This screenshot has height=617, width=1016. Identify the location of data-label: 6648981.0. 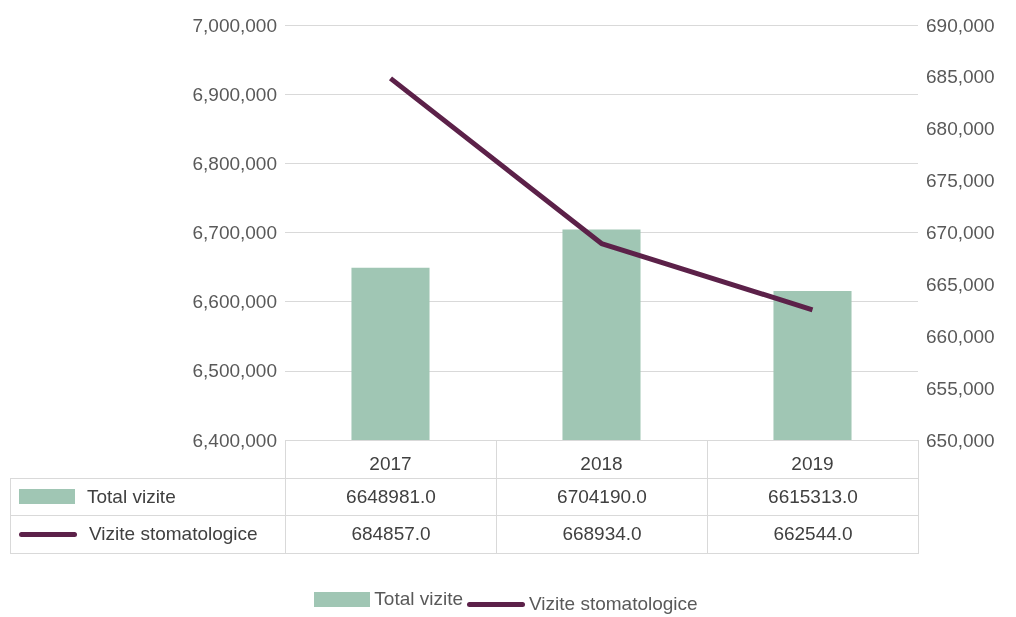
(391, 496).